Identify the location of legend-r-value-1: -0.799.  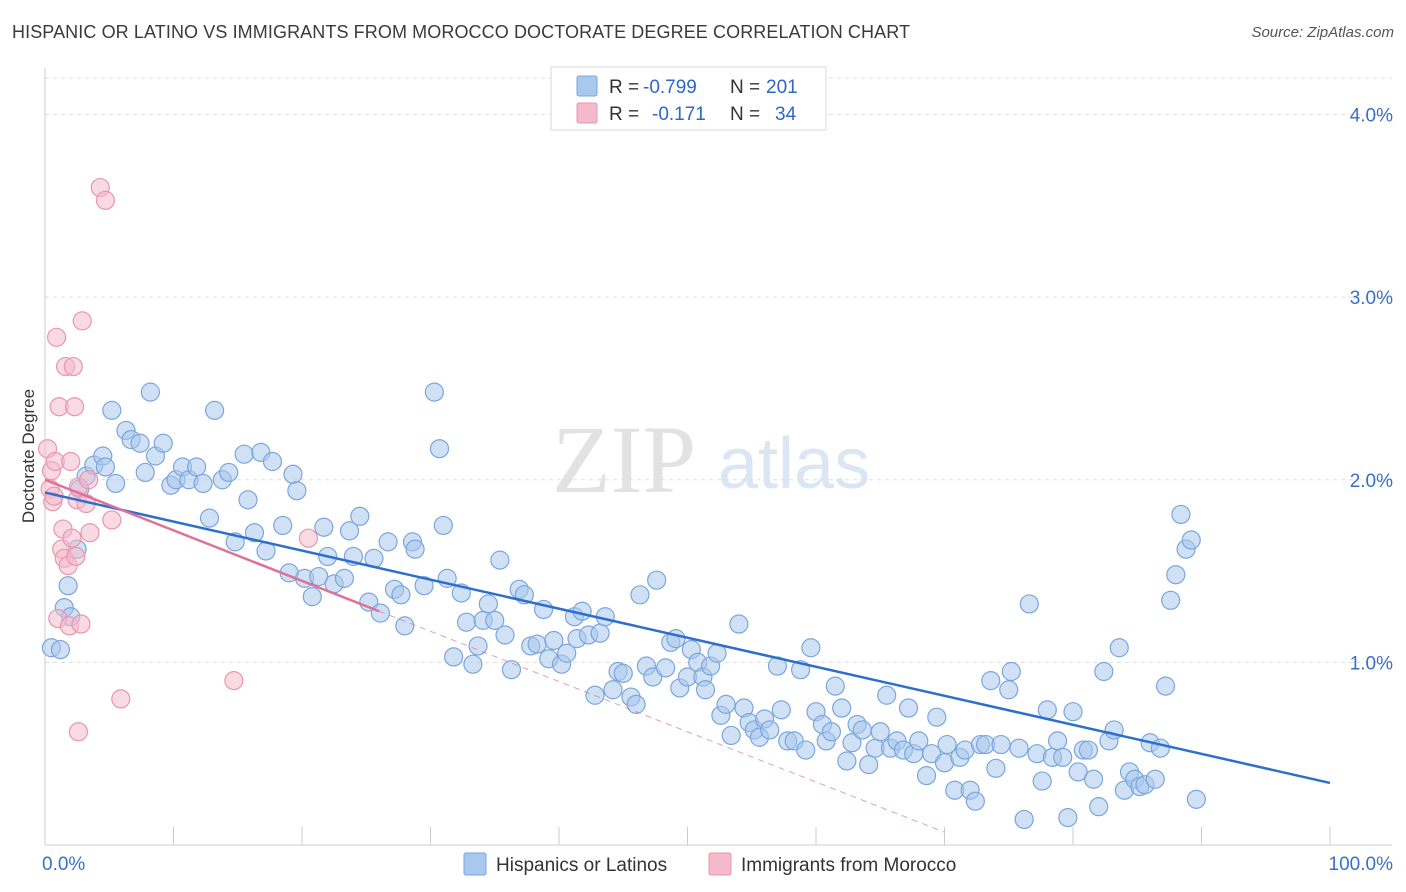
(670, 87).